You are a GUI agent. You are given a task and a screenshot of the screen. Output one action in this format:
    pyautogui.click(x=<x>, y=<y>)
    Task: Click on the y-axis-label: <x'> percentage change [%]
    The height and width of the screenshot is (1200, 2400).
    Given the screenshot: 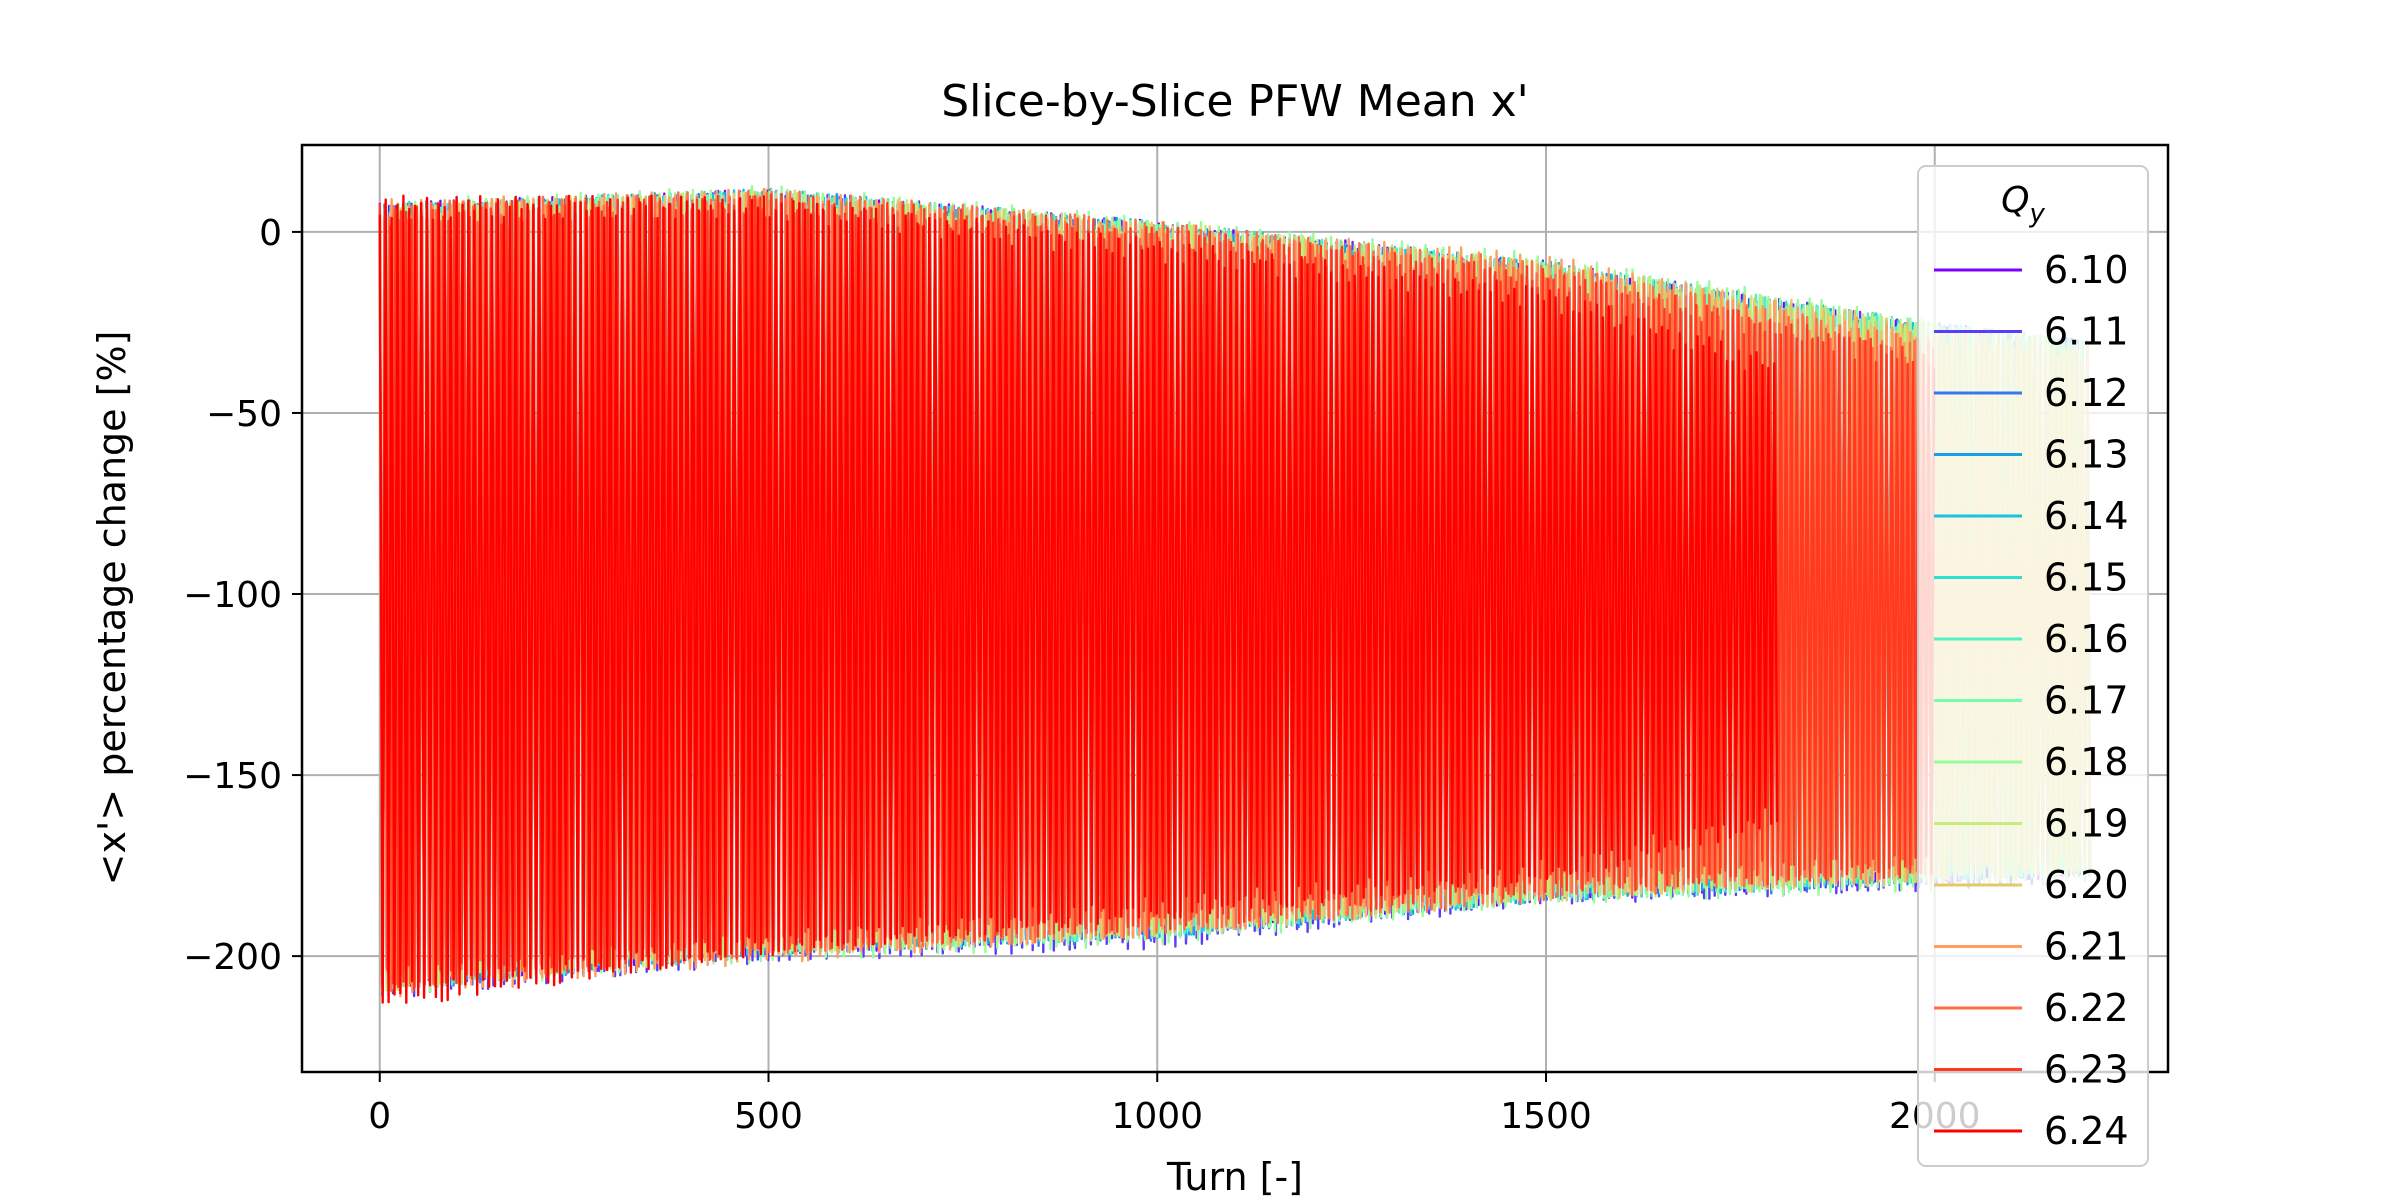 What is the action you would take?
    pyautogui.click(x=112, y=608)
    